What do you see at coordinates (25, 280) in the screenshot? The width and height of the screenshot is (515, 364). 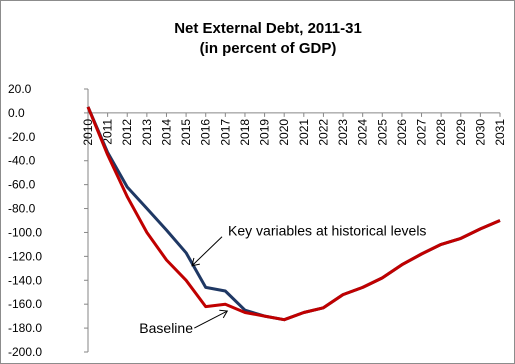 I see `y-tick-label: -140.0` at bounding box center [25, 280].